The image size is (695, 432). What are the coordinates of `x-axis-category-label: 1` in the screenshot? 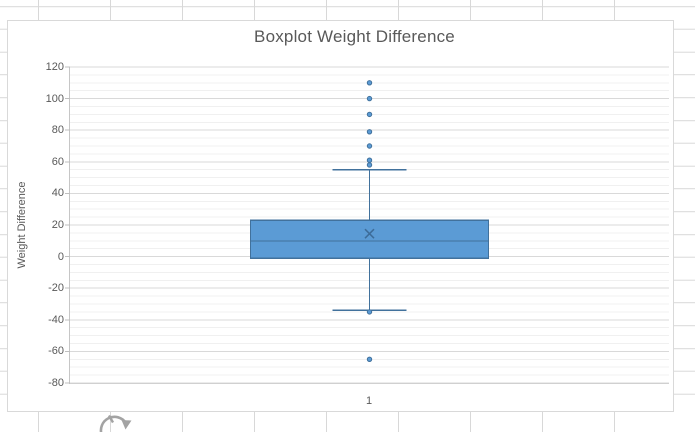 It's located at (369, 401).